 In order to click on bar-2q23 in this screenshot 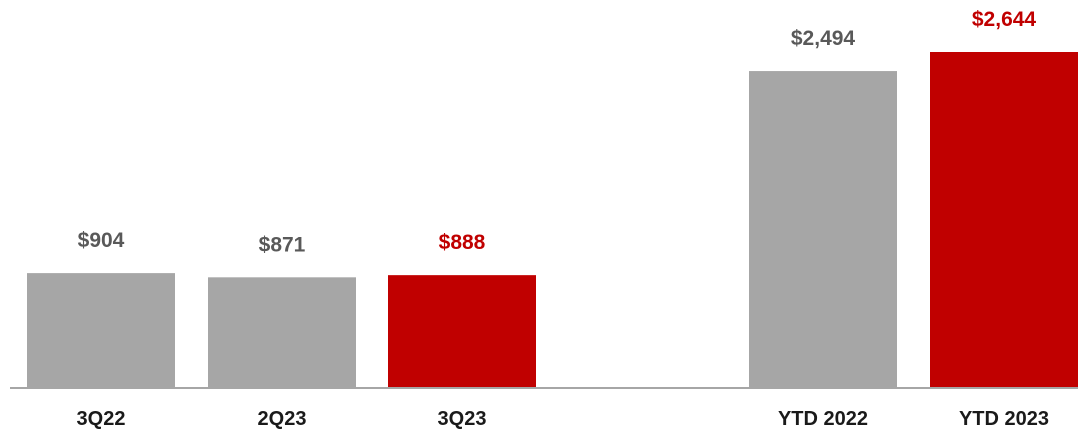, I will do `click(282, 332)`.